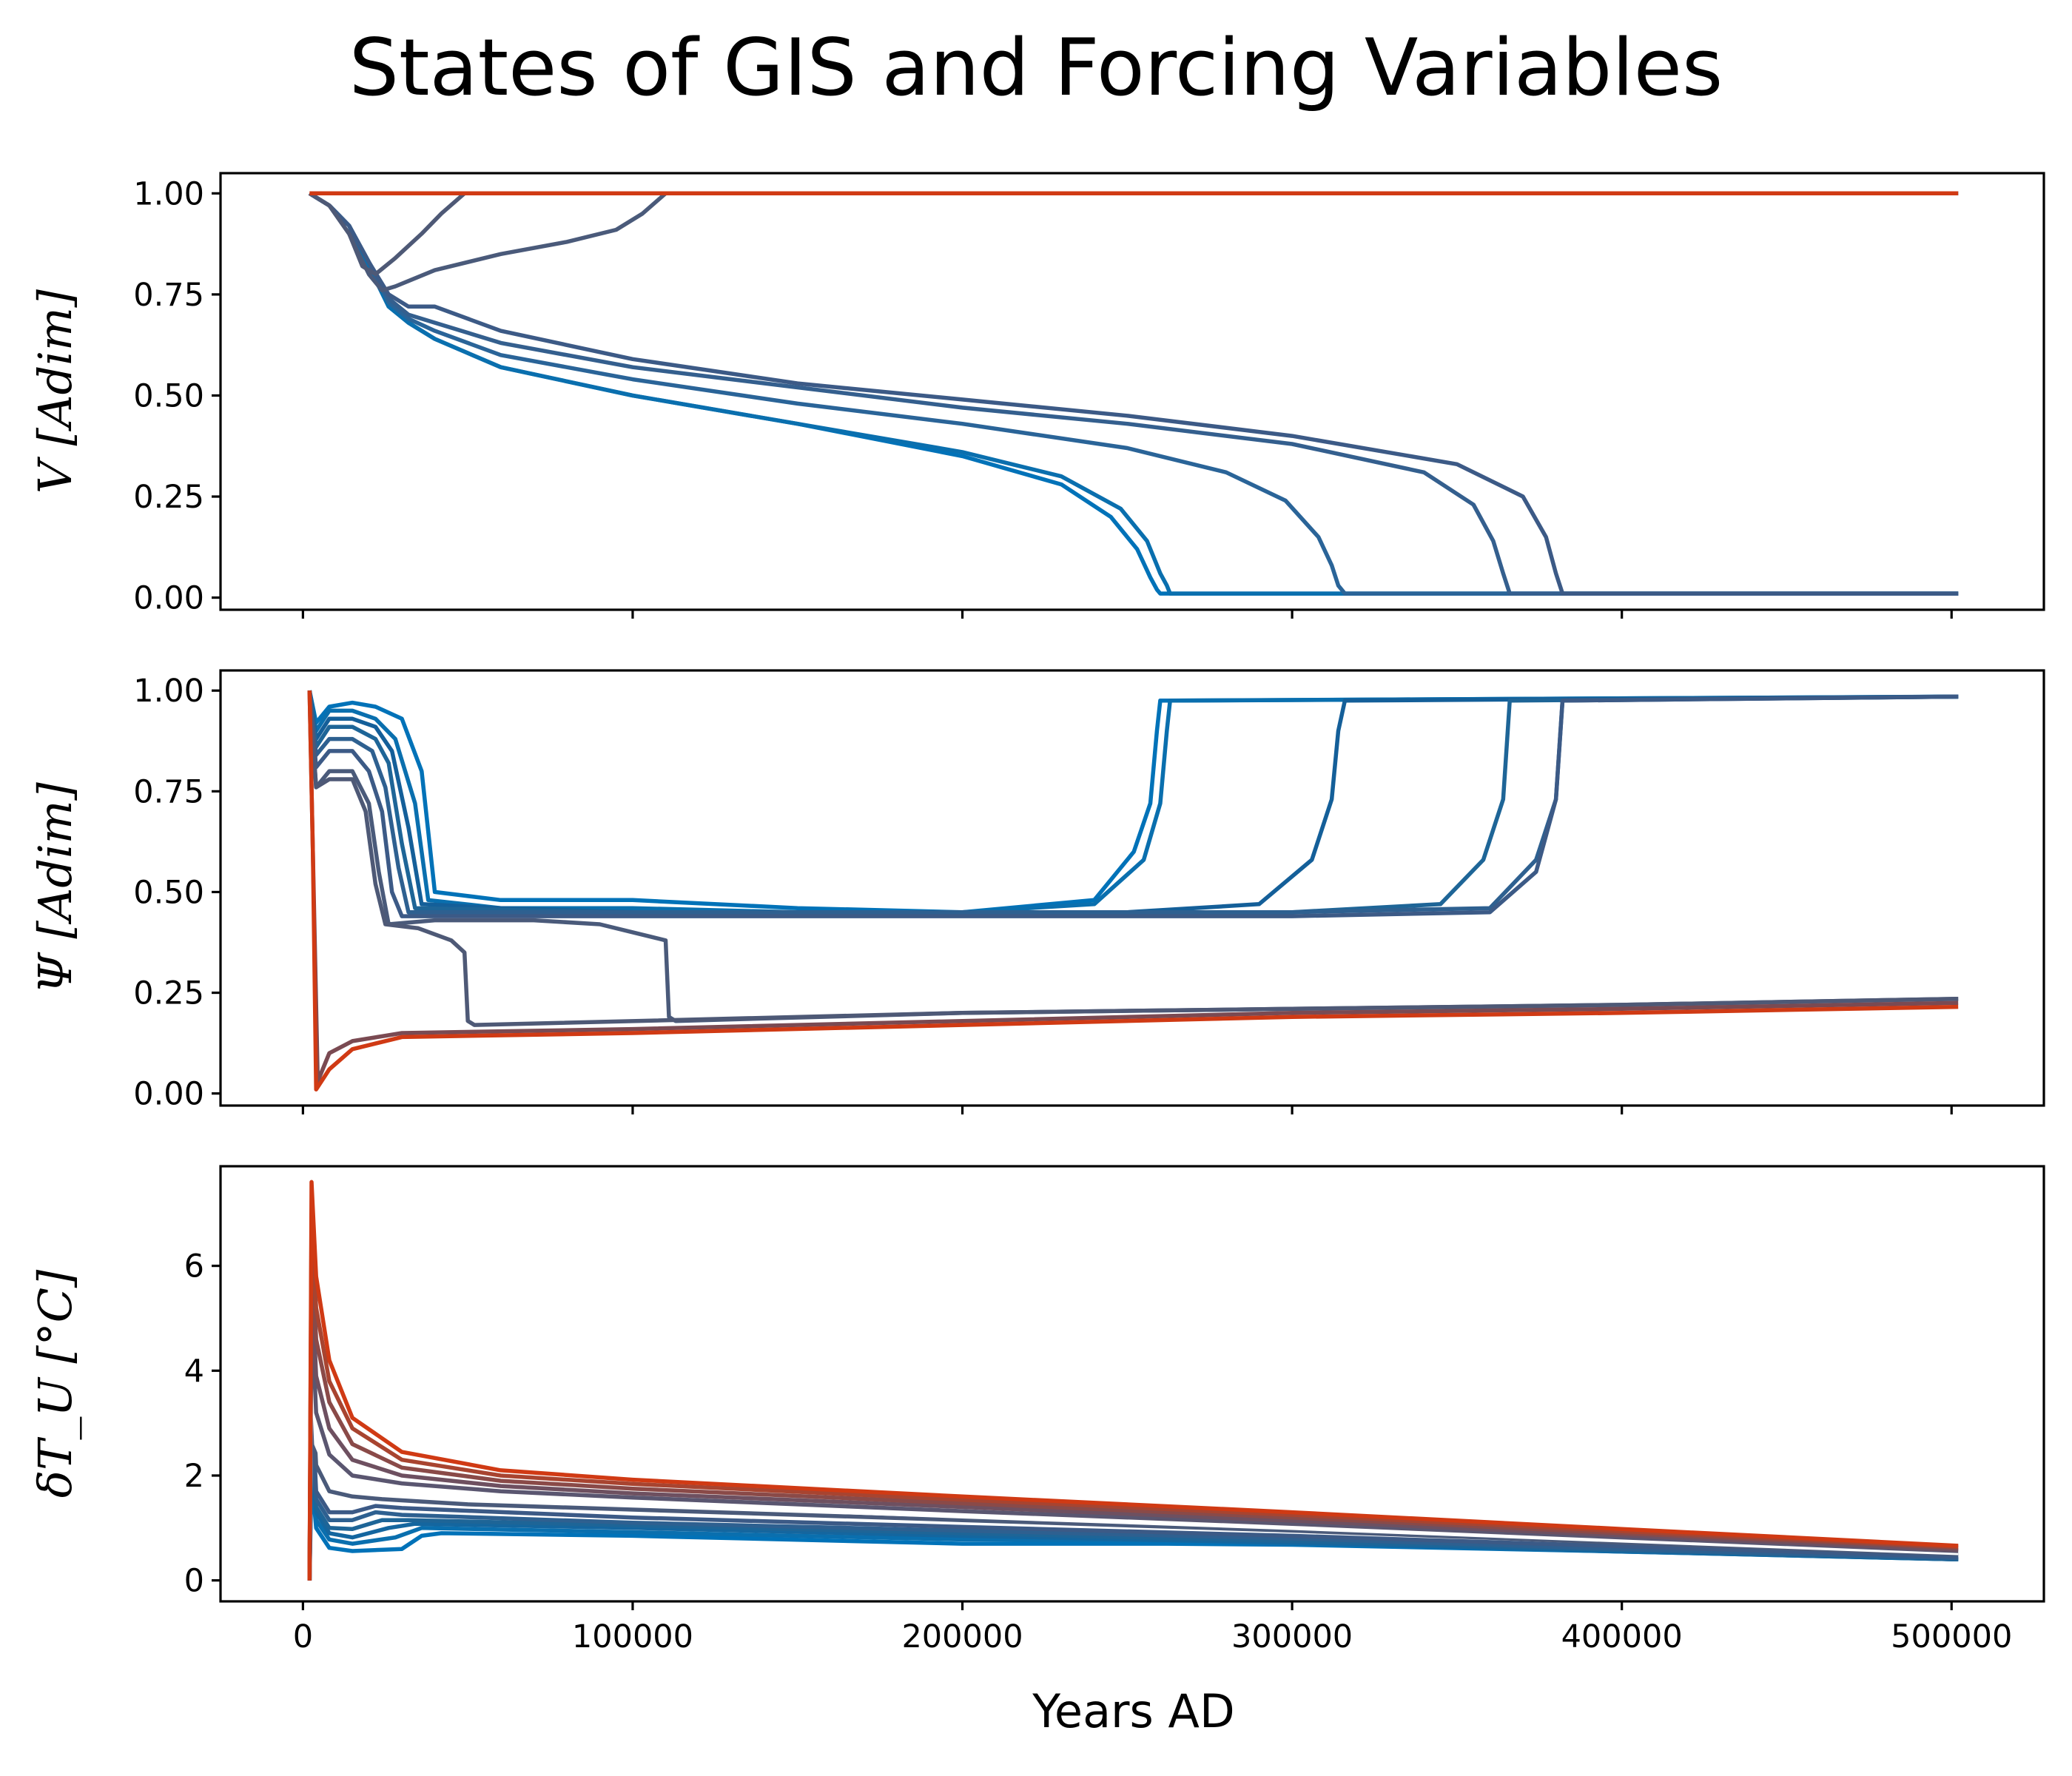 The image size is (2072, 1776). Describe the element at coordinates (55, 1383) in the screenshot. I see `y-axis-label: δT_U [°C]` at that location.